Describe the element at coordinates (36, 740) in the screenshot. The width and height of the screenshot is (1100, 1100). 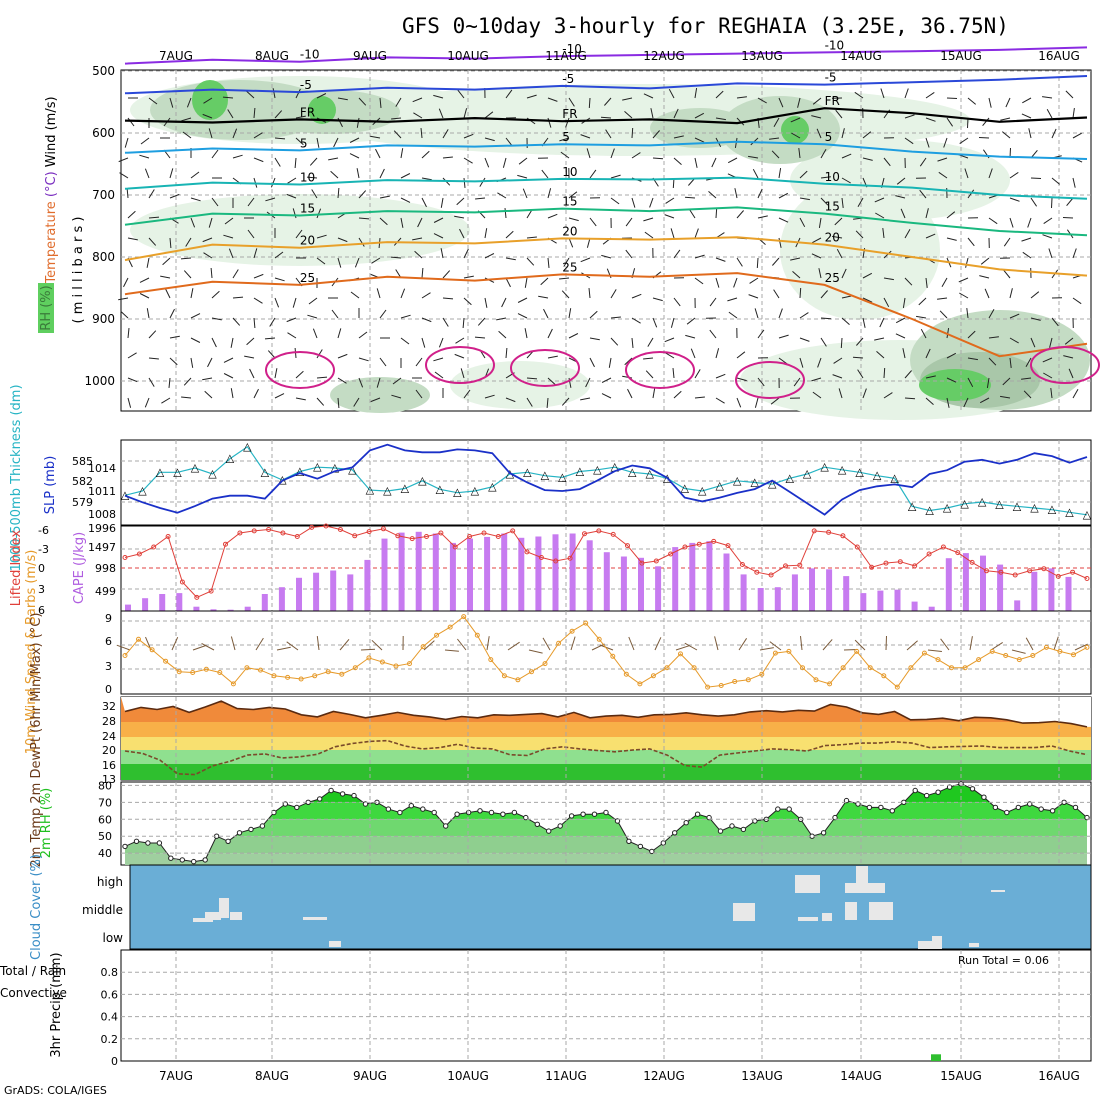
I see `temp2m-label-part-0: 2m Temp 2m DewPt (6hr Min/Max) (°C)` at that location.